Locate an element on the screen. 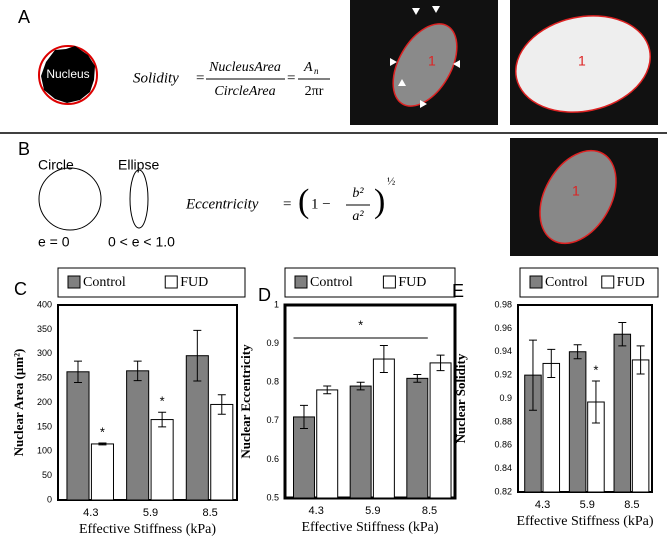 The height and width of the screenshot is (540, 667). panel-label: E is located at coordinates (458, 291).